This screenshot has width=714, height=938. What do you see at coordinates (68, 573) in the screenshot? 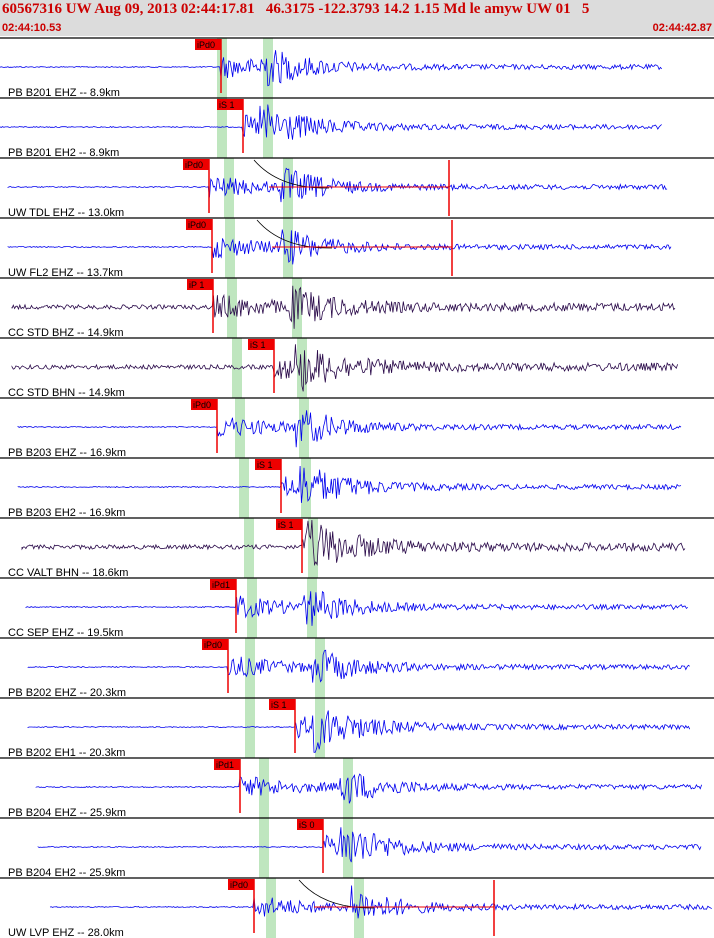
I see `trace-label: CC VALT BHN -- 18.6km` at bounding box center [68, 573].